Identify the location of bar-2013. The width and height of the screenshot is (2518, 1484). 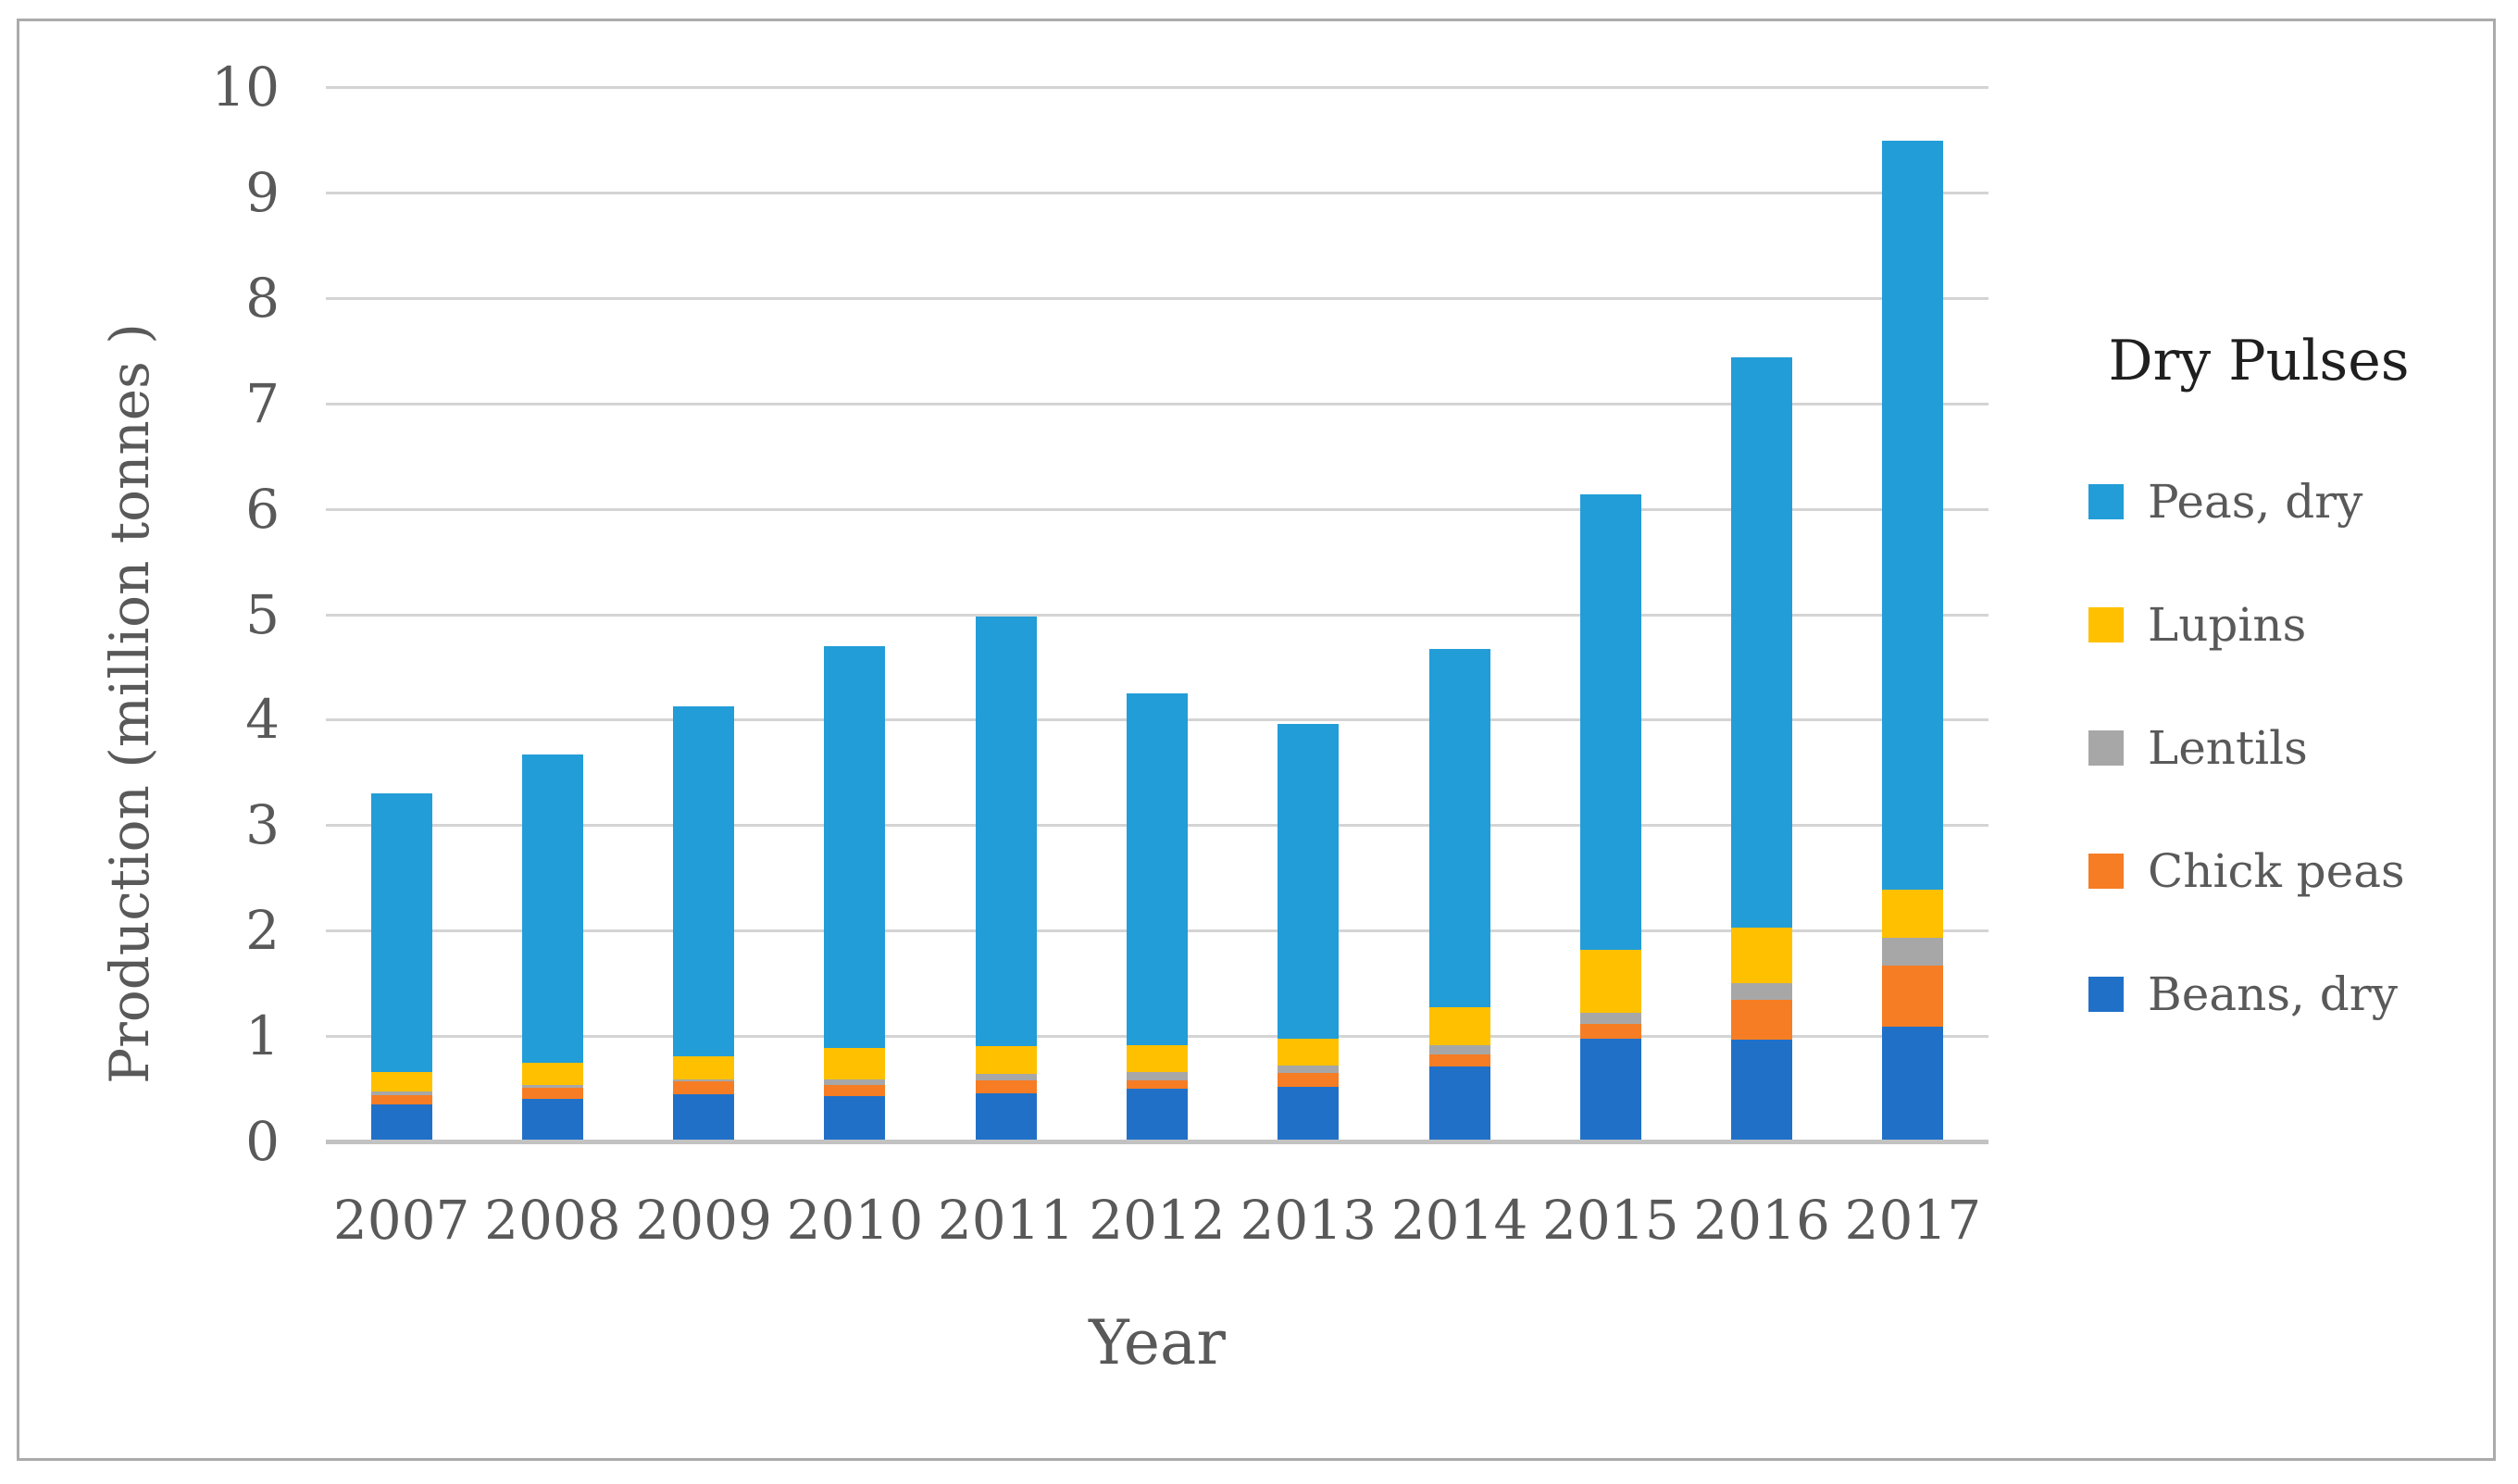
(1309, 932).